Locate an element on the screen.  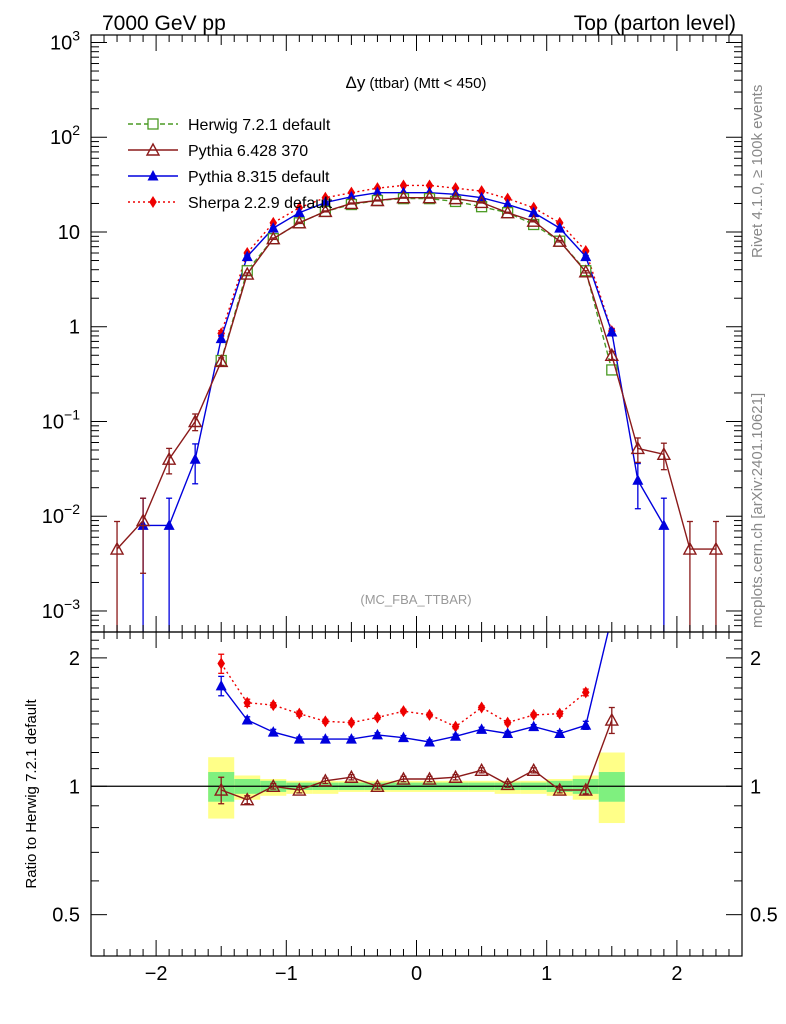
data-point-herwig-main is located at coordinates (612, 370).